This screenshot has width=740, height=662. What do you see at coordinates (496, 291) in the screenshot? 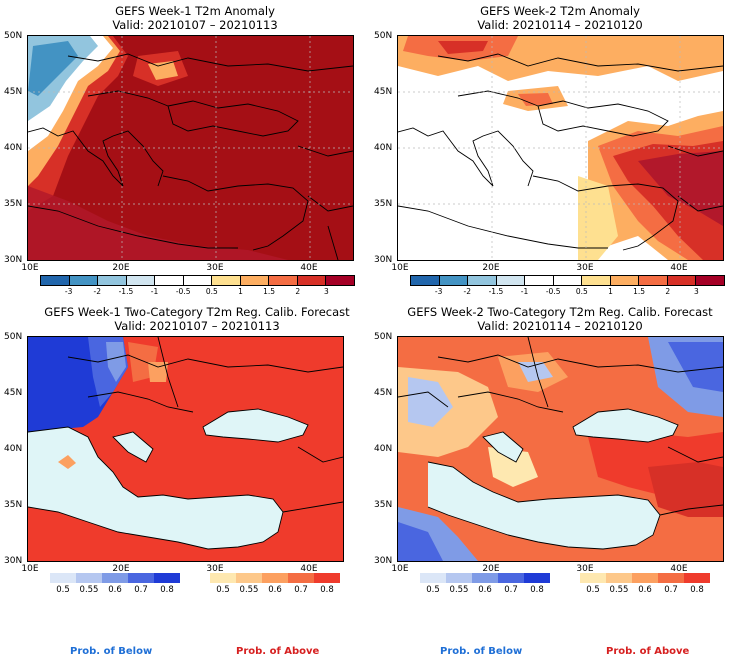
I see `colorbar-label: -1.5` at bounding box center [496, 291].